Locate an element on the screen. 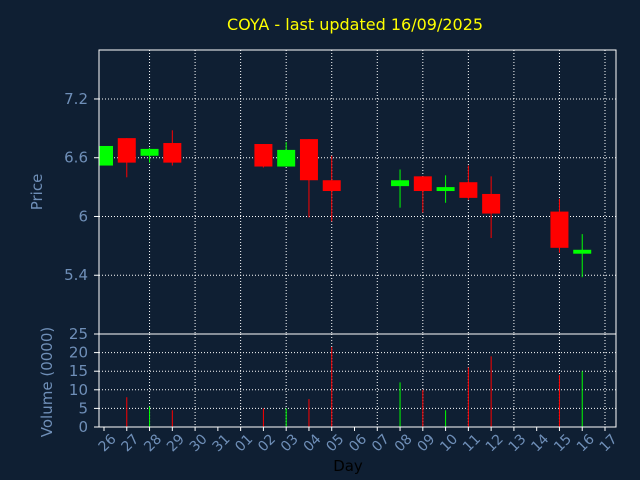  volume-tick-label: 10 is located at coordinates (78, 390).